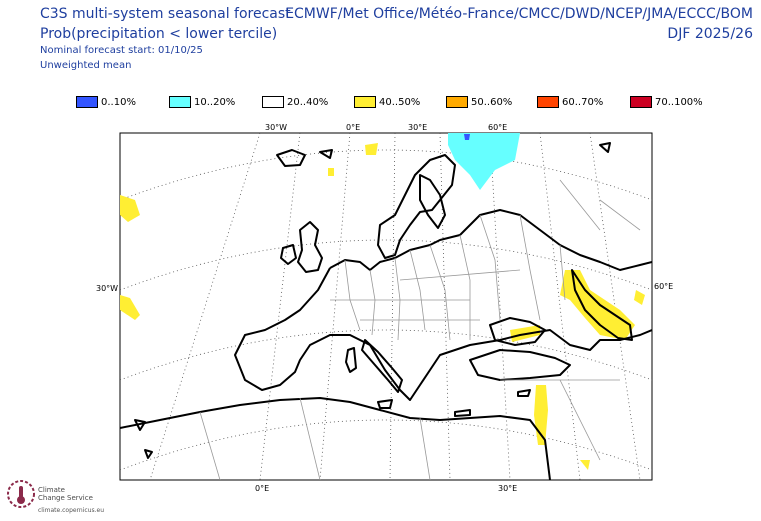 This screenshot has height=521, width=761. I want to click on legend-label: 70..100%, so click(679, 102).